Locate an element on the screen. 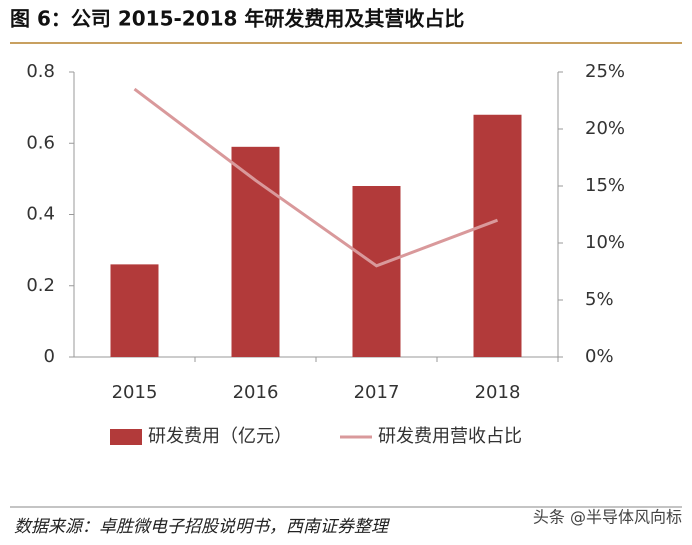 This screenshot has height=545, width=692. y2-tick-label: 10% is located at coordinates (605, 242).